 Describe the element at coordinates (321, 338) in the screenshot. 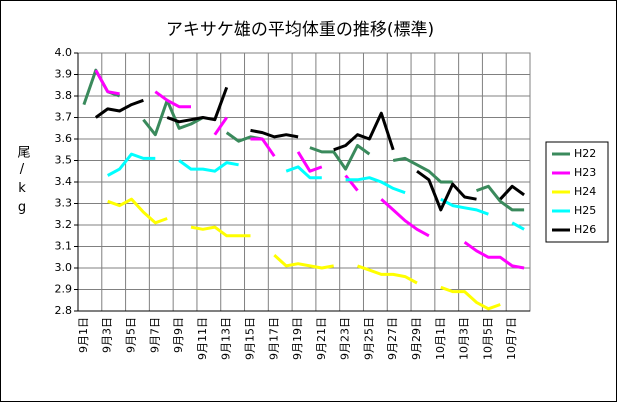

I see `x-tick-label: 9月21日` at that location.